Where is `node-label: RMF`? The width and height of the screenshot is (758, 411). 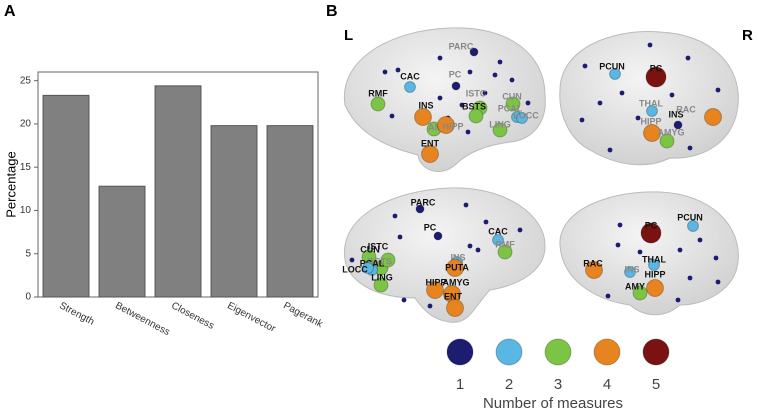
node-label: RMF is located at coordinates (505, 244).